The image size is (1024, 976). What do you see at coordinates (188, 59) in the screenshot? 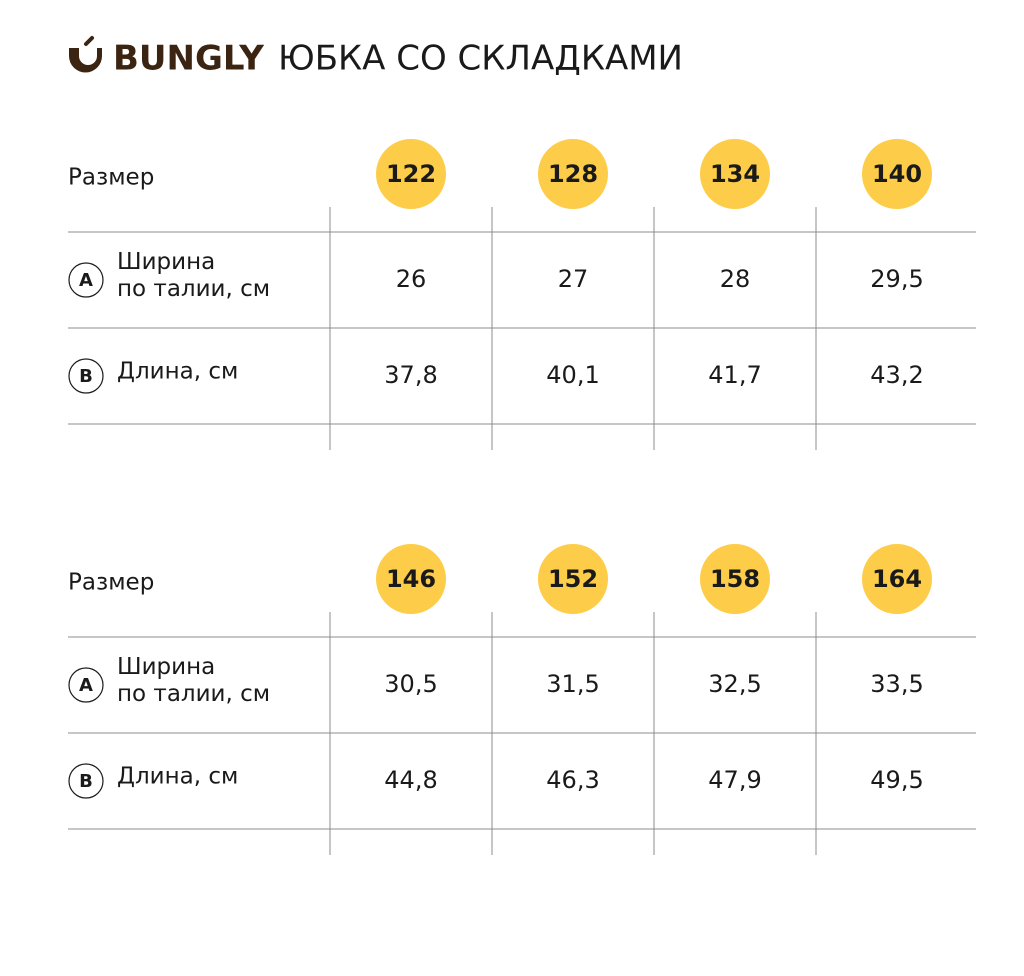
I see `brand: BUNGLY` at bounding box center [188, 59].